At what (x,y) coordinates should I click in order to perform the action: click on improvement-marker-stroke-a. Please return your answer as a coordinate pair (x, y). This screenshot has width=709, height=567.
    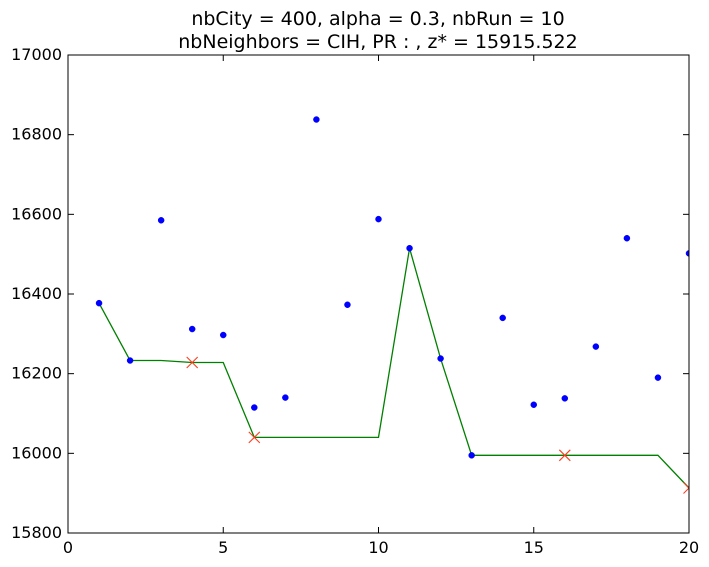
    Looking at the image, I should click on (686, 485).